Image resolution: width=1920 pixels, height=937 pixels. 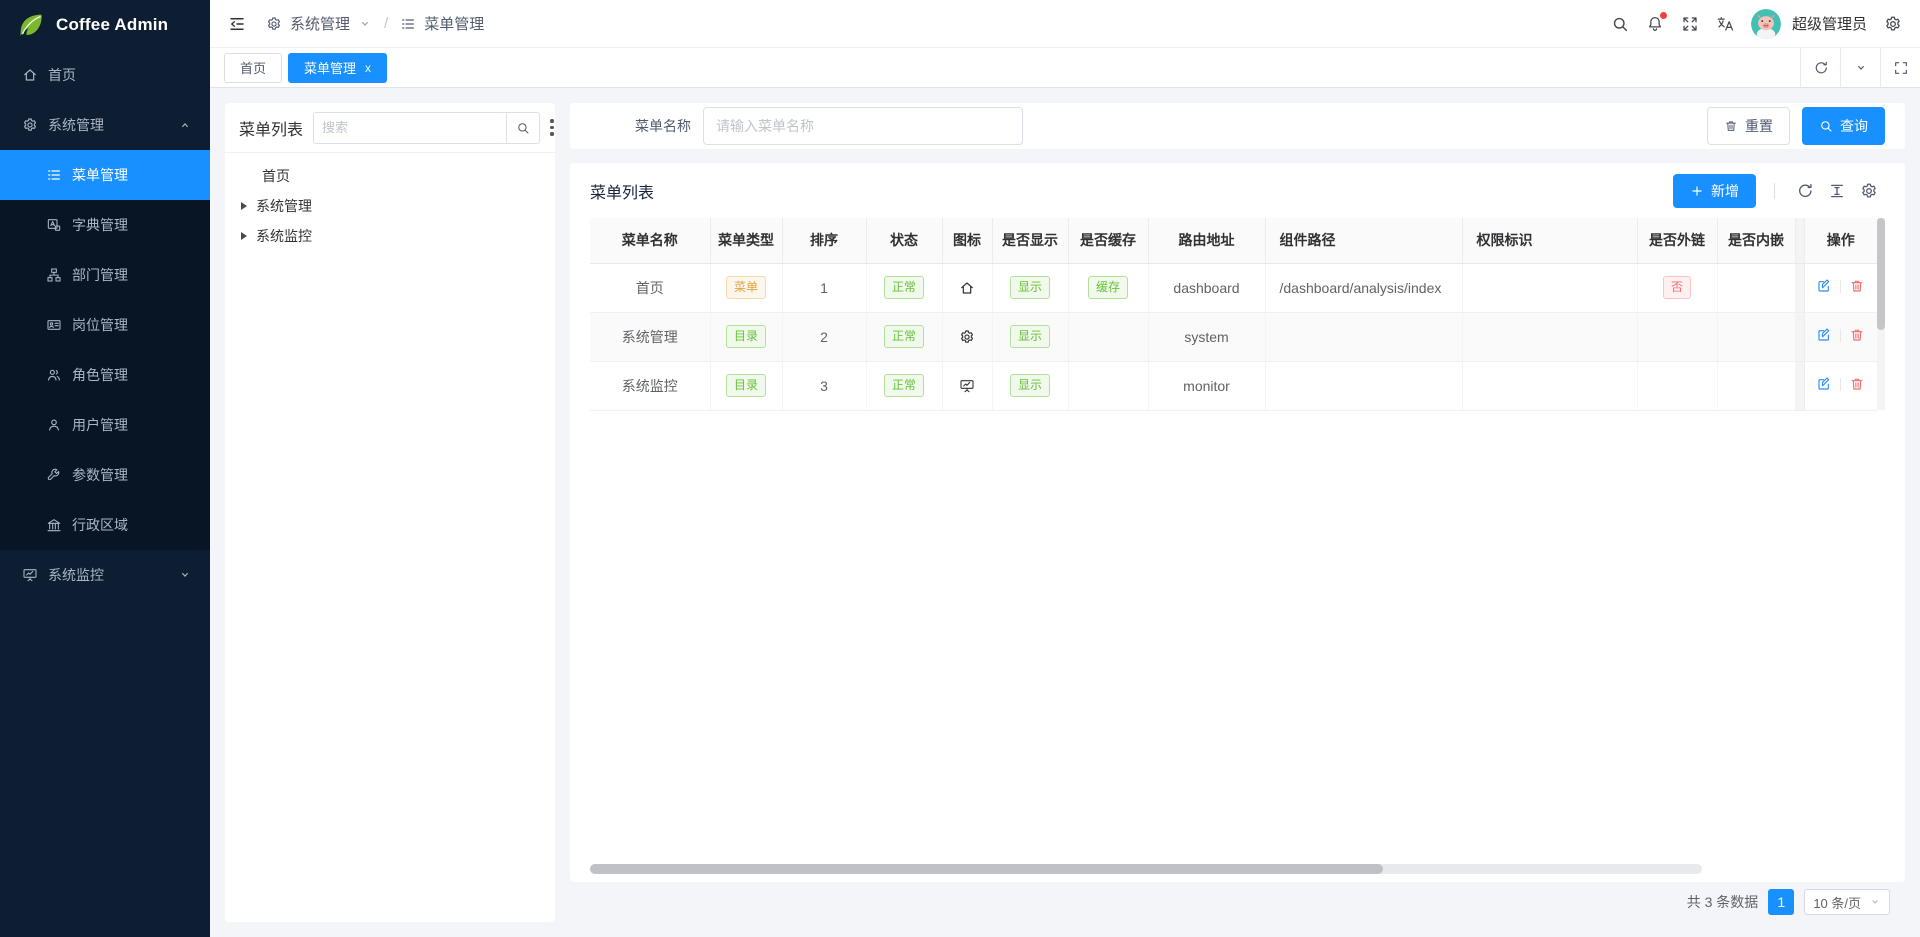 I want to click on username: 超级管理员, so click(x=1829, y=24).